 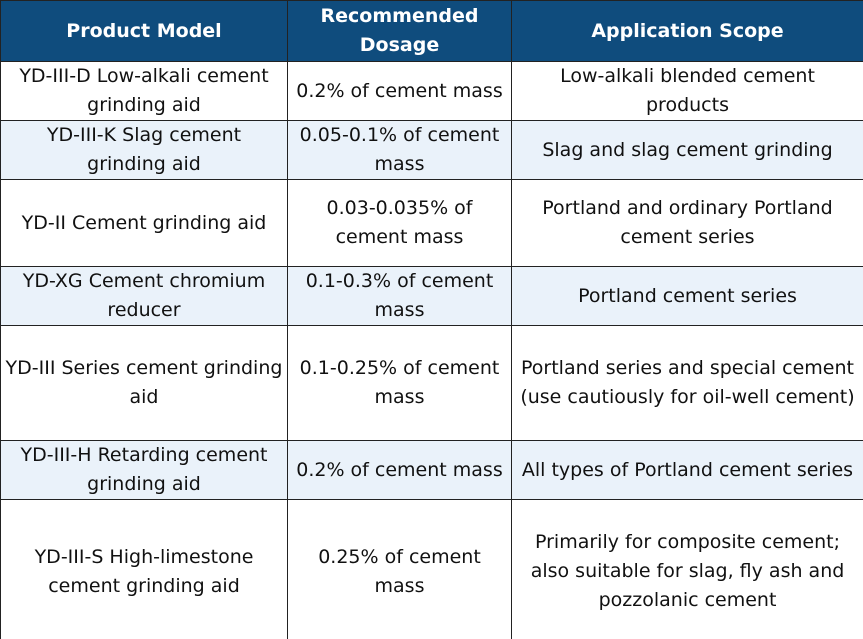 I want to click on header-cell: Recommended Dosage, so click(x=399, y=31).